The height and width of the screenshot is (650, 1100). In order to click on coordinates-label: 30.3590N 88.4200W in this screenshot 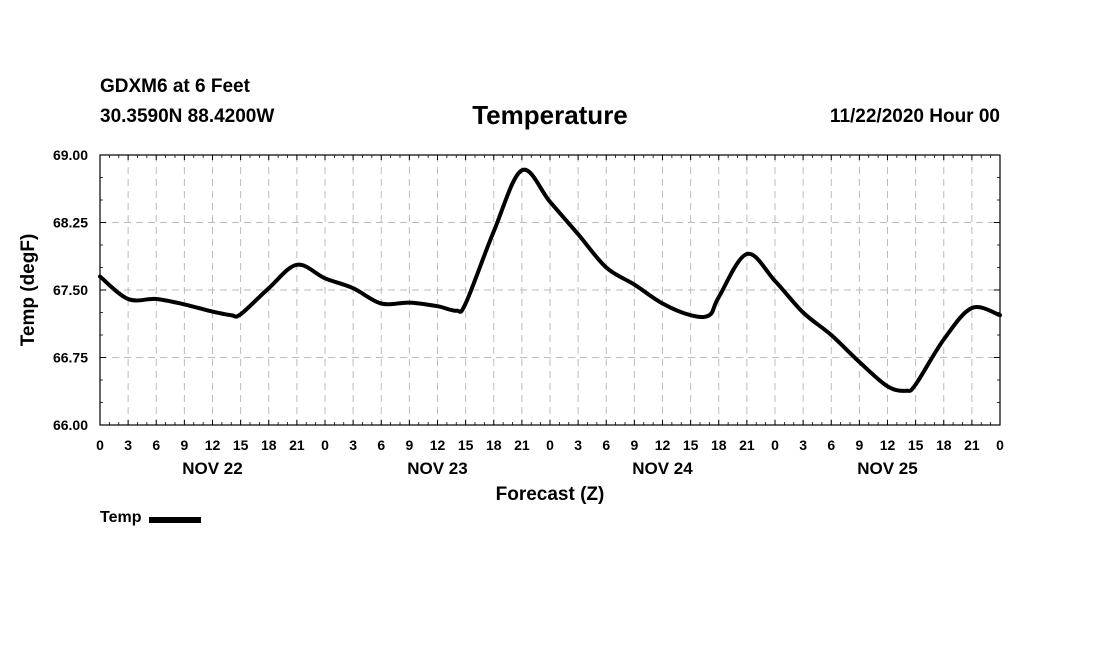, I will do `click(187, 116)`.